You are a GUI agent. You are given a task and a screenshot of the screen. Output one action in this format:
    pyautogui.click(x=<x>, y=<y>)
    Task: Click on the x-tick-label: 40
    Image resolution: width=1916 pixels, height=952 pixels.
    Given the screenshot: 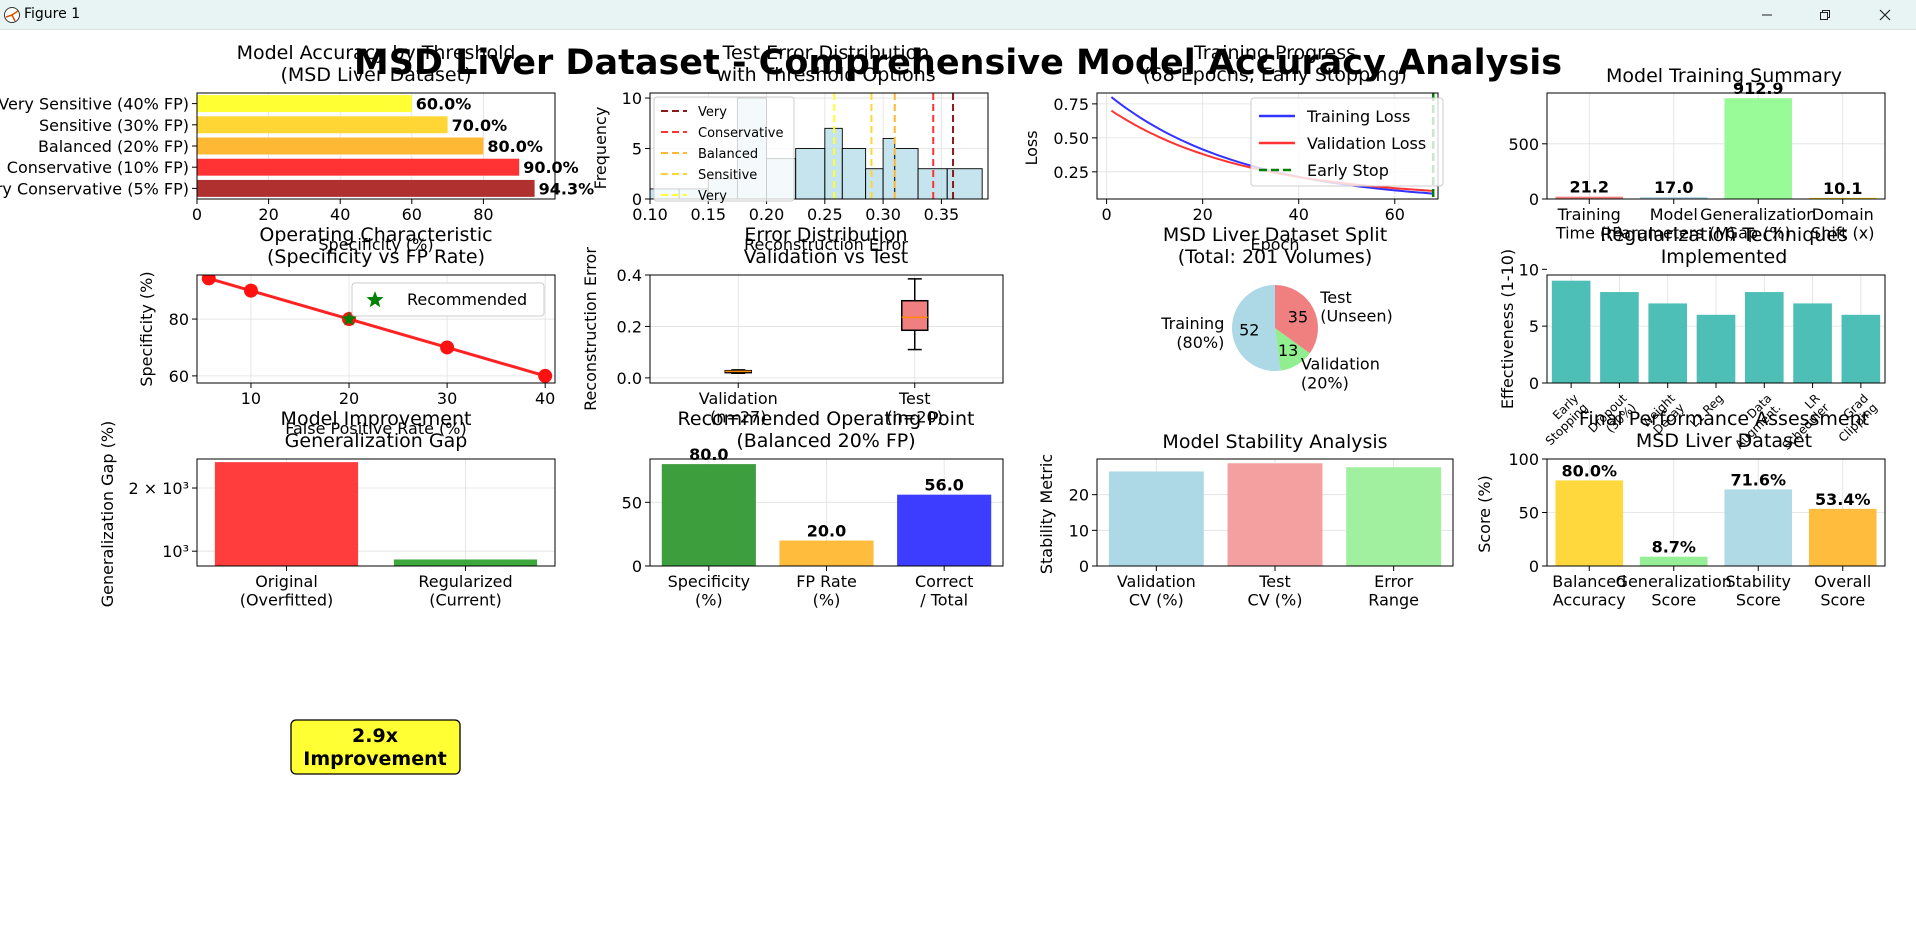 What is the action you would take?
    pyautogui.click(x=340, y=214)
    